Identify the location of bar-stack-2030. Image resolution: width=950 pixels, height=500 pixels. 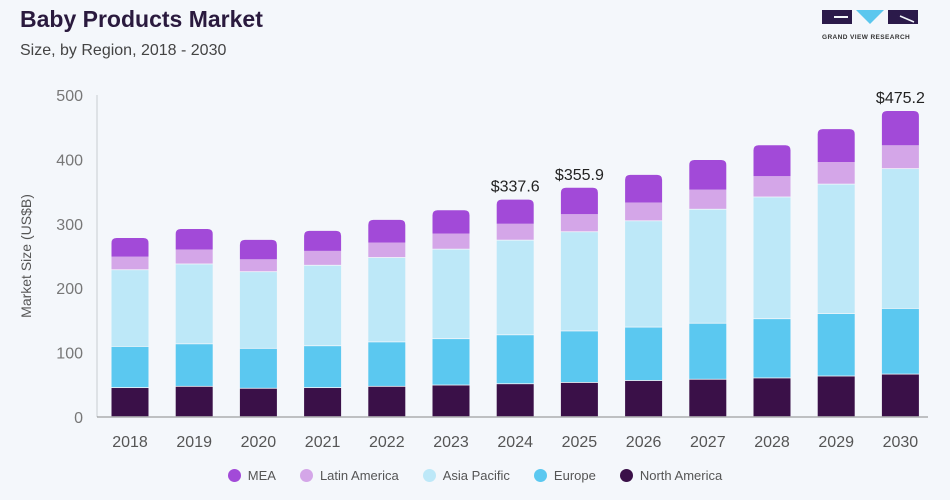
(900, 263).